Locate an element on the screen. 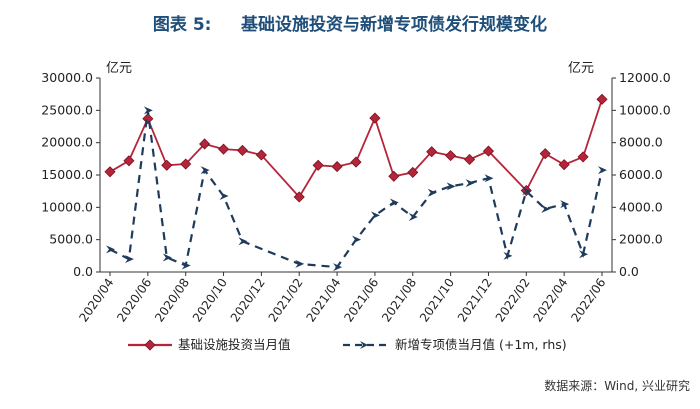  left-tick-label: 0.0 is located at coordinates (83, 271).